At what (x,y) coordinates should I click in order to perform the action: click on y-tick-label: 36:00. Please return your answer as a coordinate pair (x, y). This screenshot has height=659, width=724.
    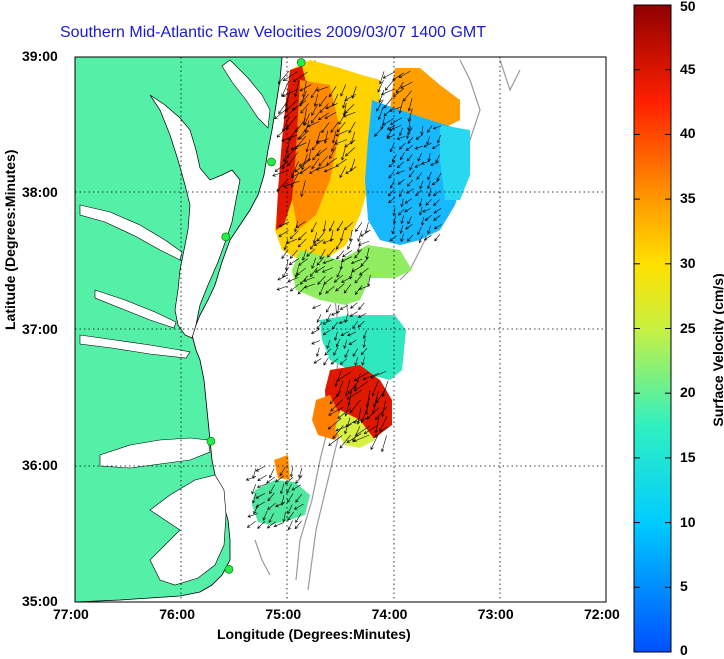
    Looking at the image, I should click on (40, 464).